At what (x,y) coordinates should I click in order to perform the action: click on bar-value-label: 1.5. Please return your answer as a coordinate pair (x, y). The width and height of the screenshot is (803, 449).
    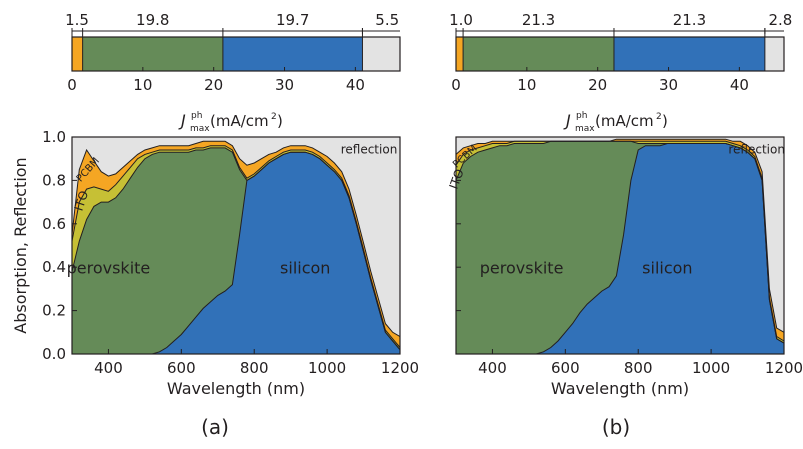
    Looking at the image, I should click on (77, 20).